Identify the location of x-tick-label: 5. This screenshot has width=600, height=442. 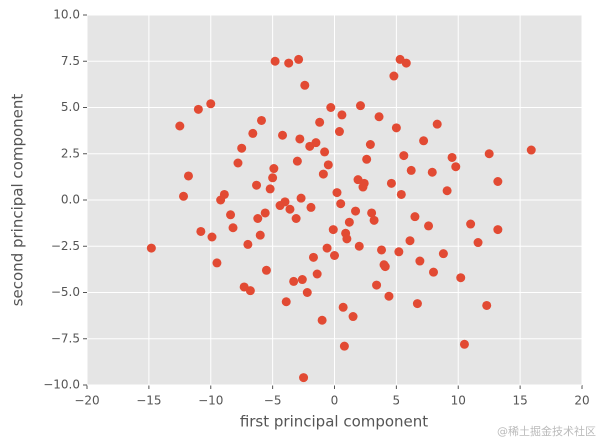
(397, 401).